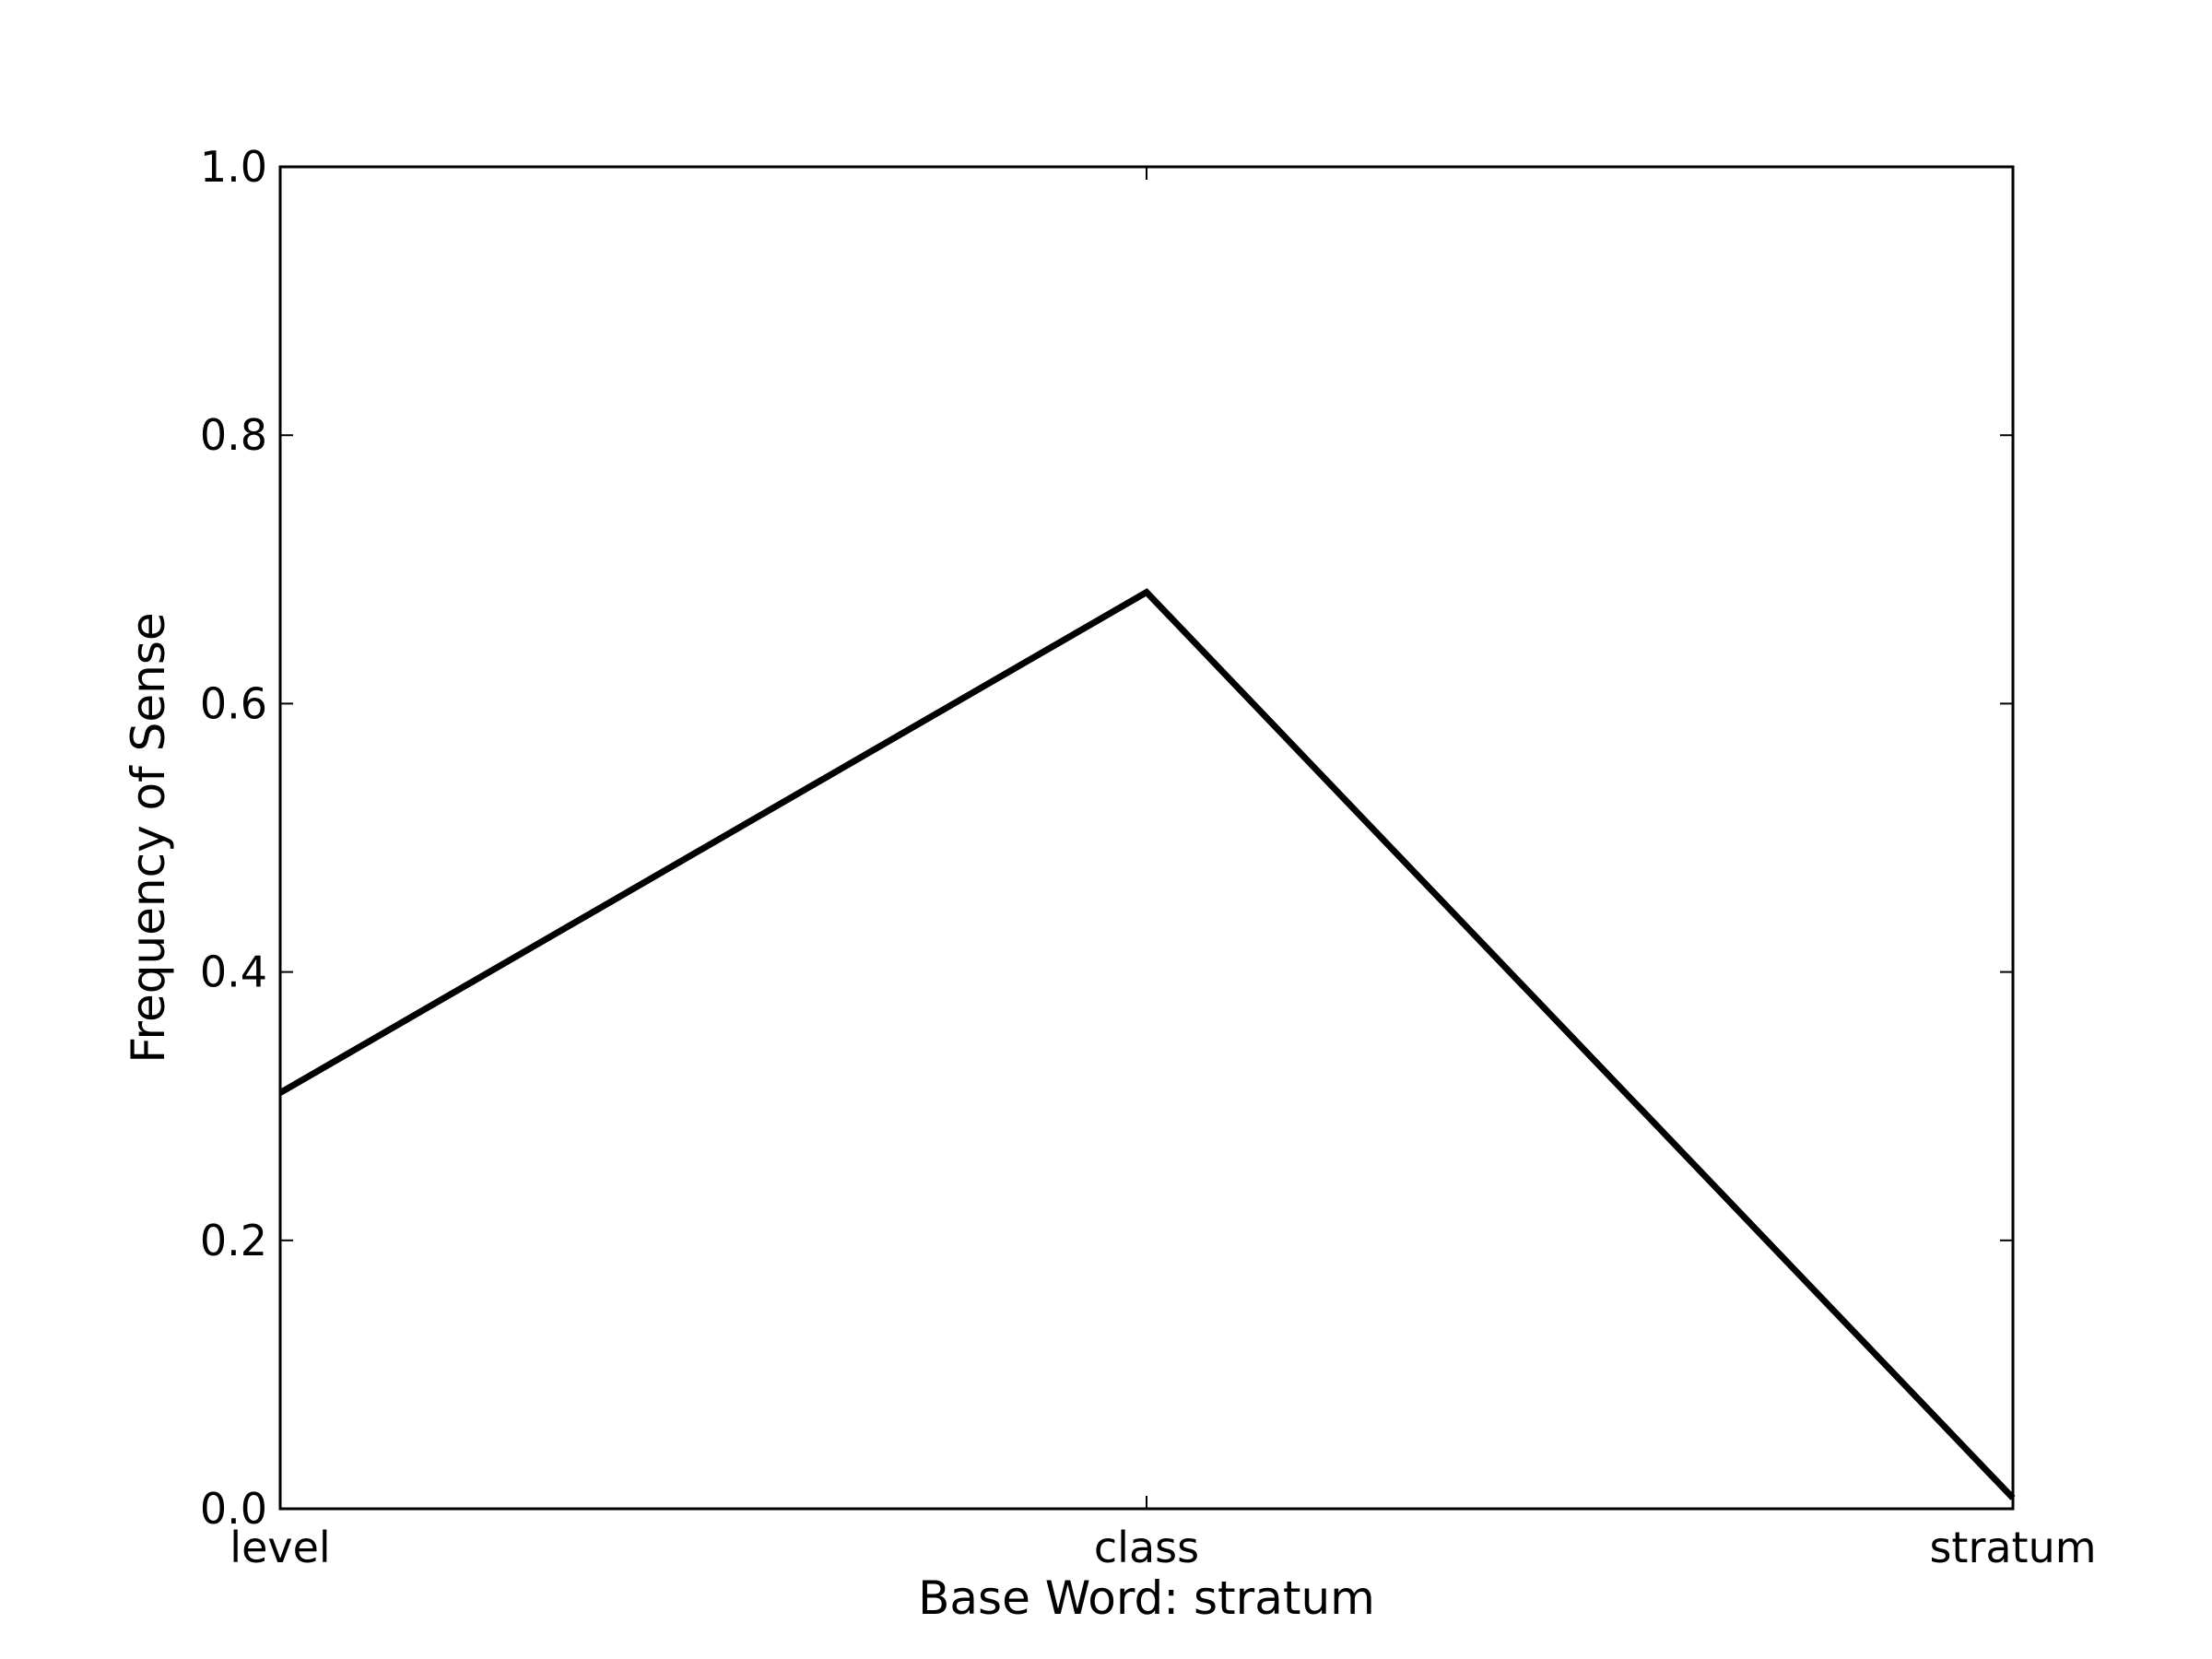 The width and height of the screenshot is (2212, 1659). I want to click on y-tick-label: 0.4, so click(233, 972).